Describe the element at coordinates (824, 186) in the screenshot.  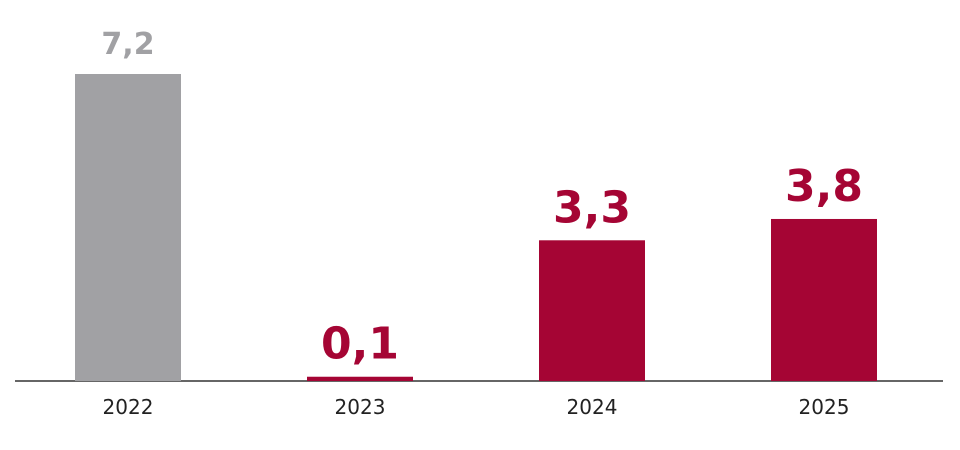
I see `value-label: 3,8` at that location.